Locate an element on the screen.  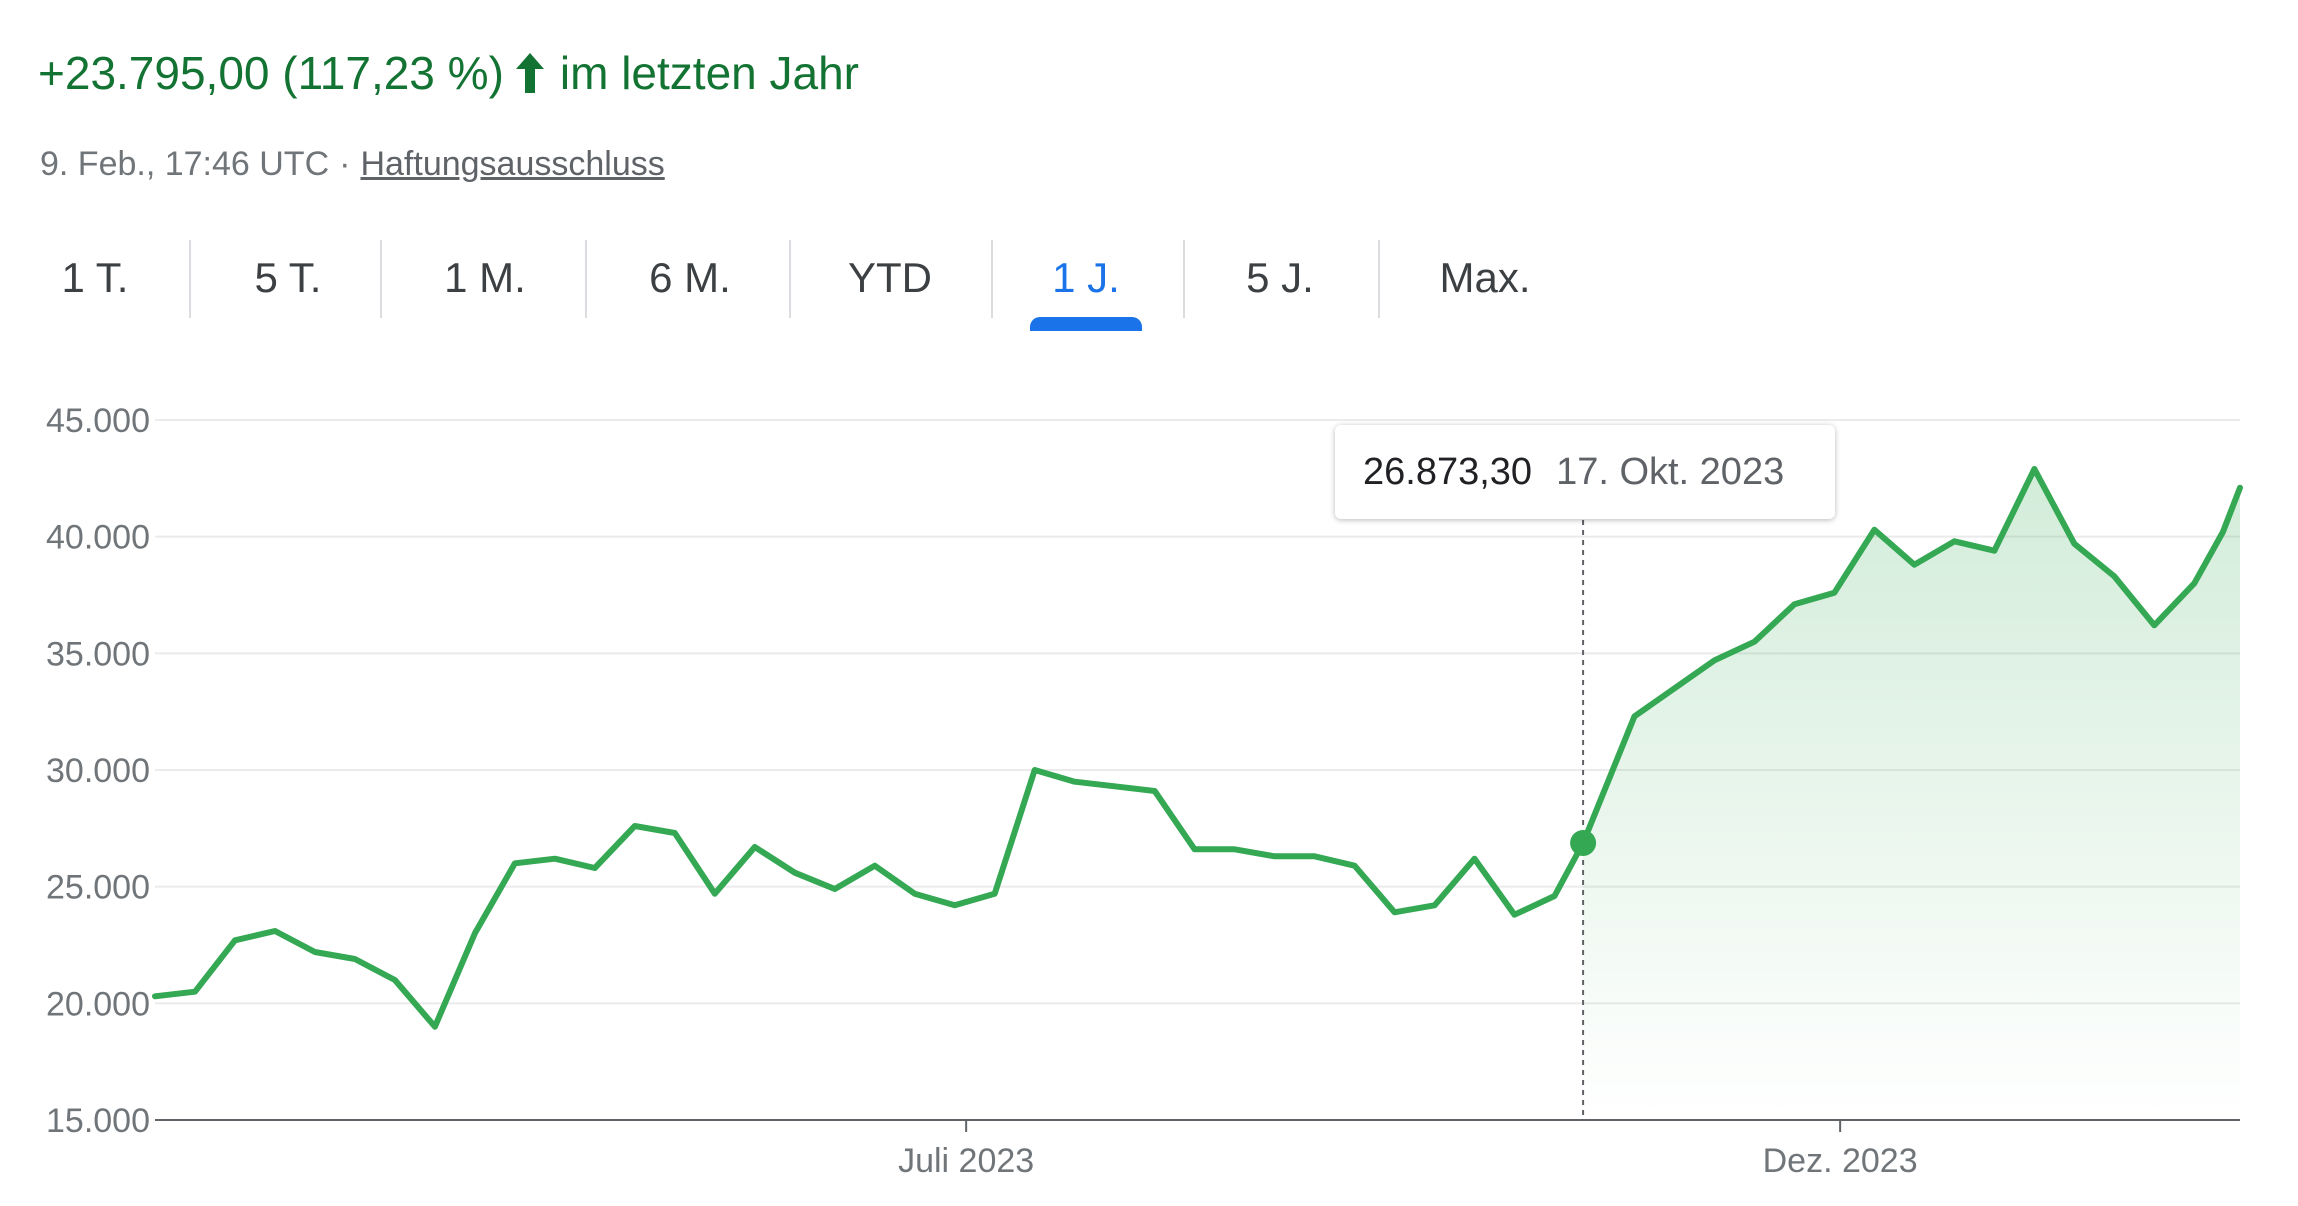
y-tick-label: 35.000 is located at coordinates (98, 654).